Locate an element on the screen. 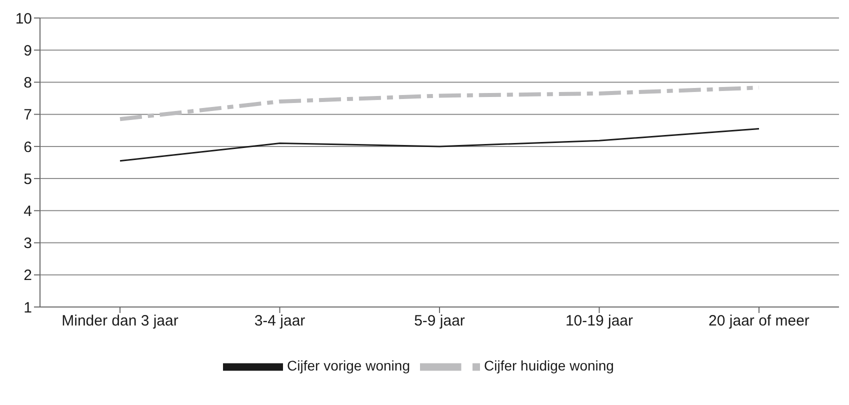  y-tick-label: 9 is located at coordinates (28, 51).